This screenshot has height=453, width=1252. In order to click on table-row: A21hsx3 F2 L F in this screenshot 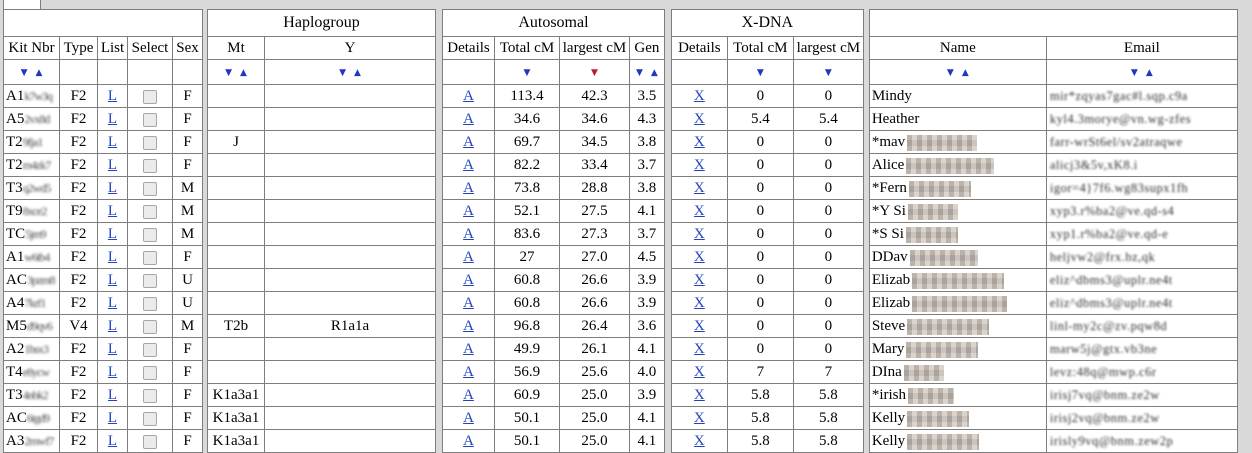, I will do `click(103, 349)`.